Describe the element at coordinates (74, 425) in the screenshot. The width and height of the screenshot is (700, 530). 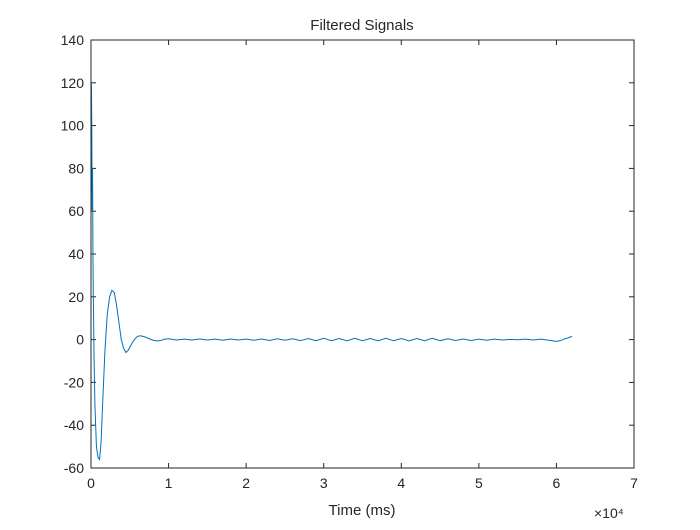
I see `y-tick-label: -40` at that location.